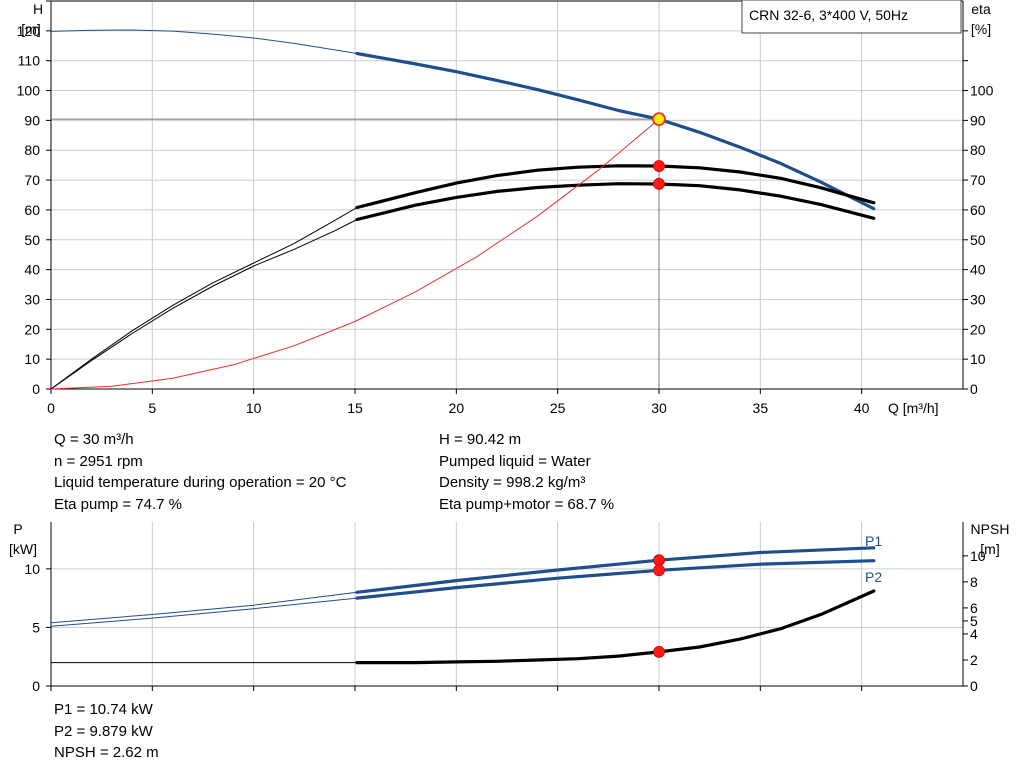 The width and height of the screenshot is (1024, 781). Describe the element at coordinates (978, 120) in the screenshot. I see `head-right-tick-label-90: 90` at that location.